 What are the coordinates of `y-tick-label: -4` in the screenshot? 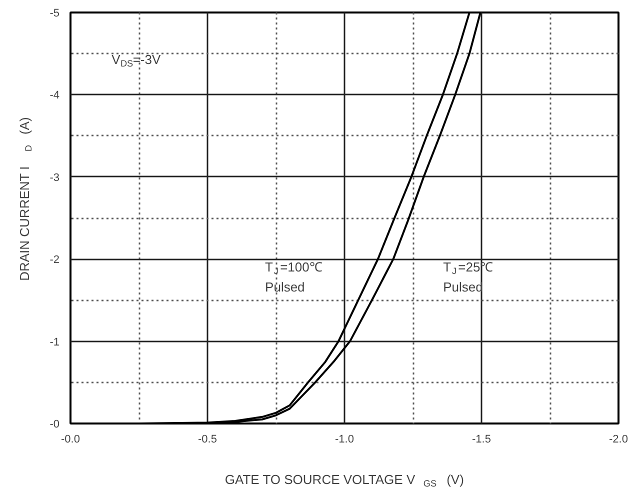 It's located at (55, 96).